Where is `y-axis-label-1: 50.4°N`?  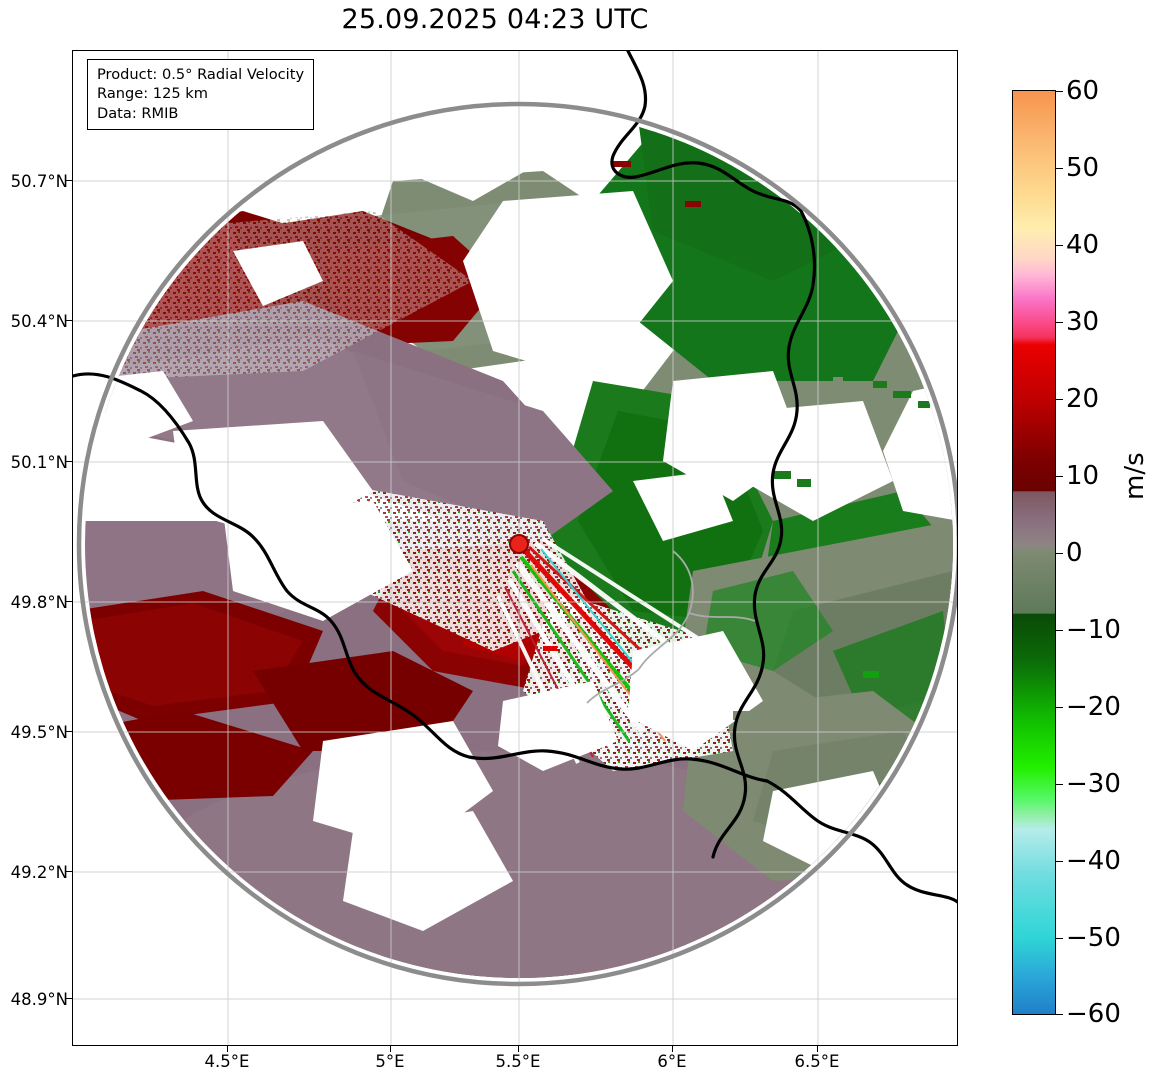 y-axis-label-1: 50.4°N is located at coordinates (39, 321).